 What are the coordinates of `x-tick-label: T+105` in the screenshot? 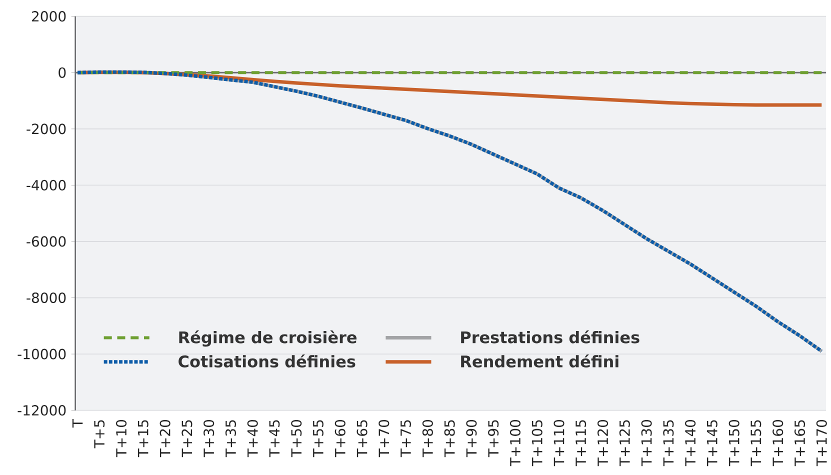 It's located at (537, 443).